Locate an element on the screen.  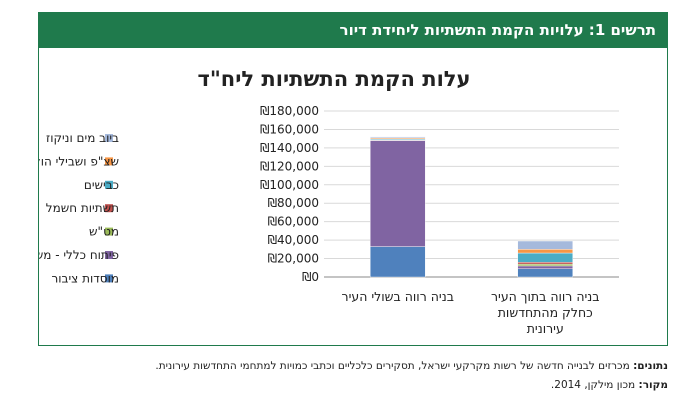
y-tick-label: ₪140,000 is located at coordinates (289, 148).